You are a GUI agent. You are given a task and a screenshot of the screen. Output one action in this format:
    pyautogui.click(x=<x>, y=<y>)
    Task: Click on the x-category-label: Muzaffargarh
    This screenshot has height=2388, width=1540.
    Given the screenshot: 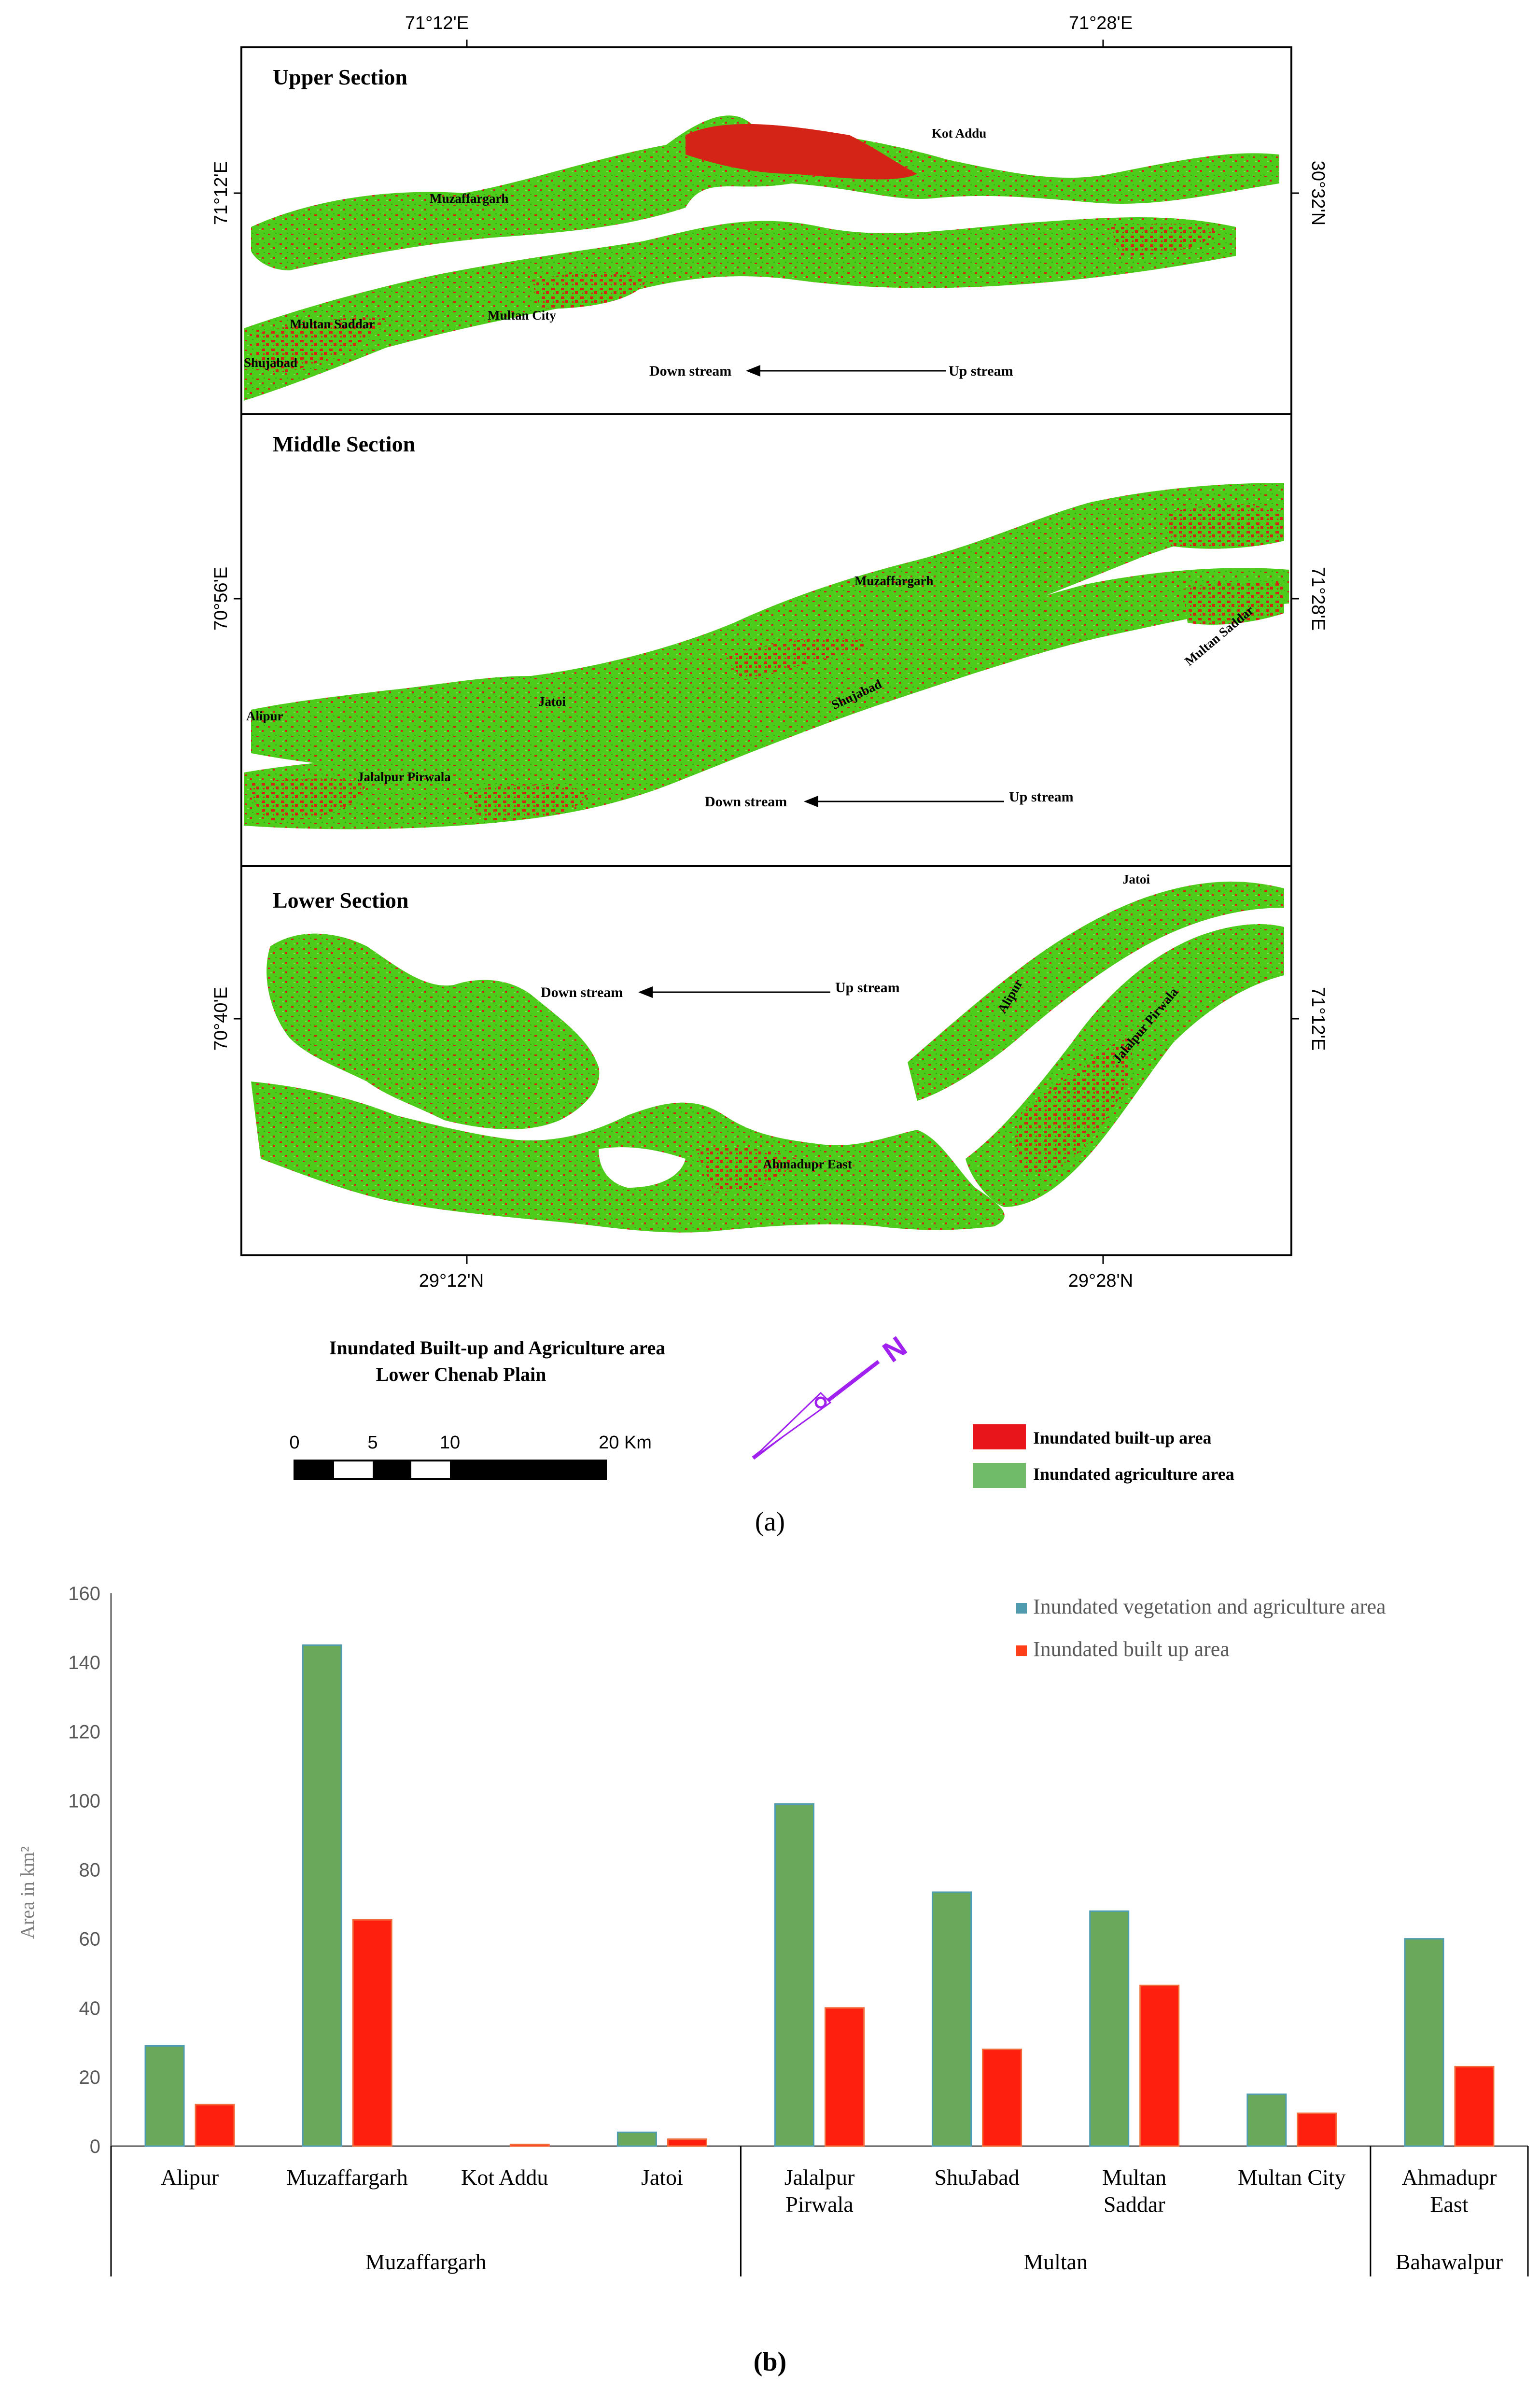 What is the action you would take?
    pyautogui.click(x=348, y=2177)
    